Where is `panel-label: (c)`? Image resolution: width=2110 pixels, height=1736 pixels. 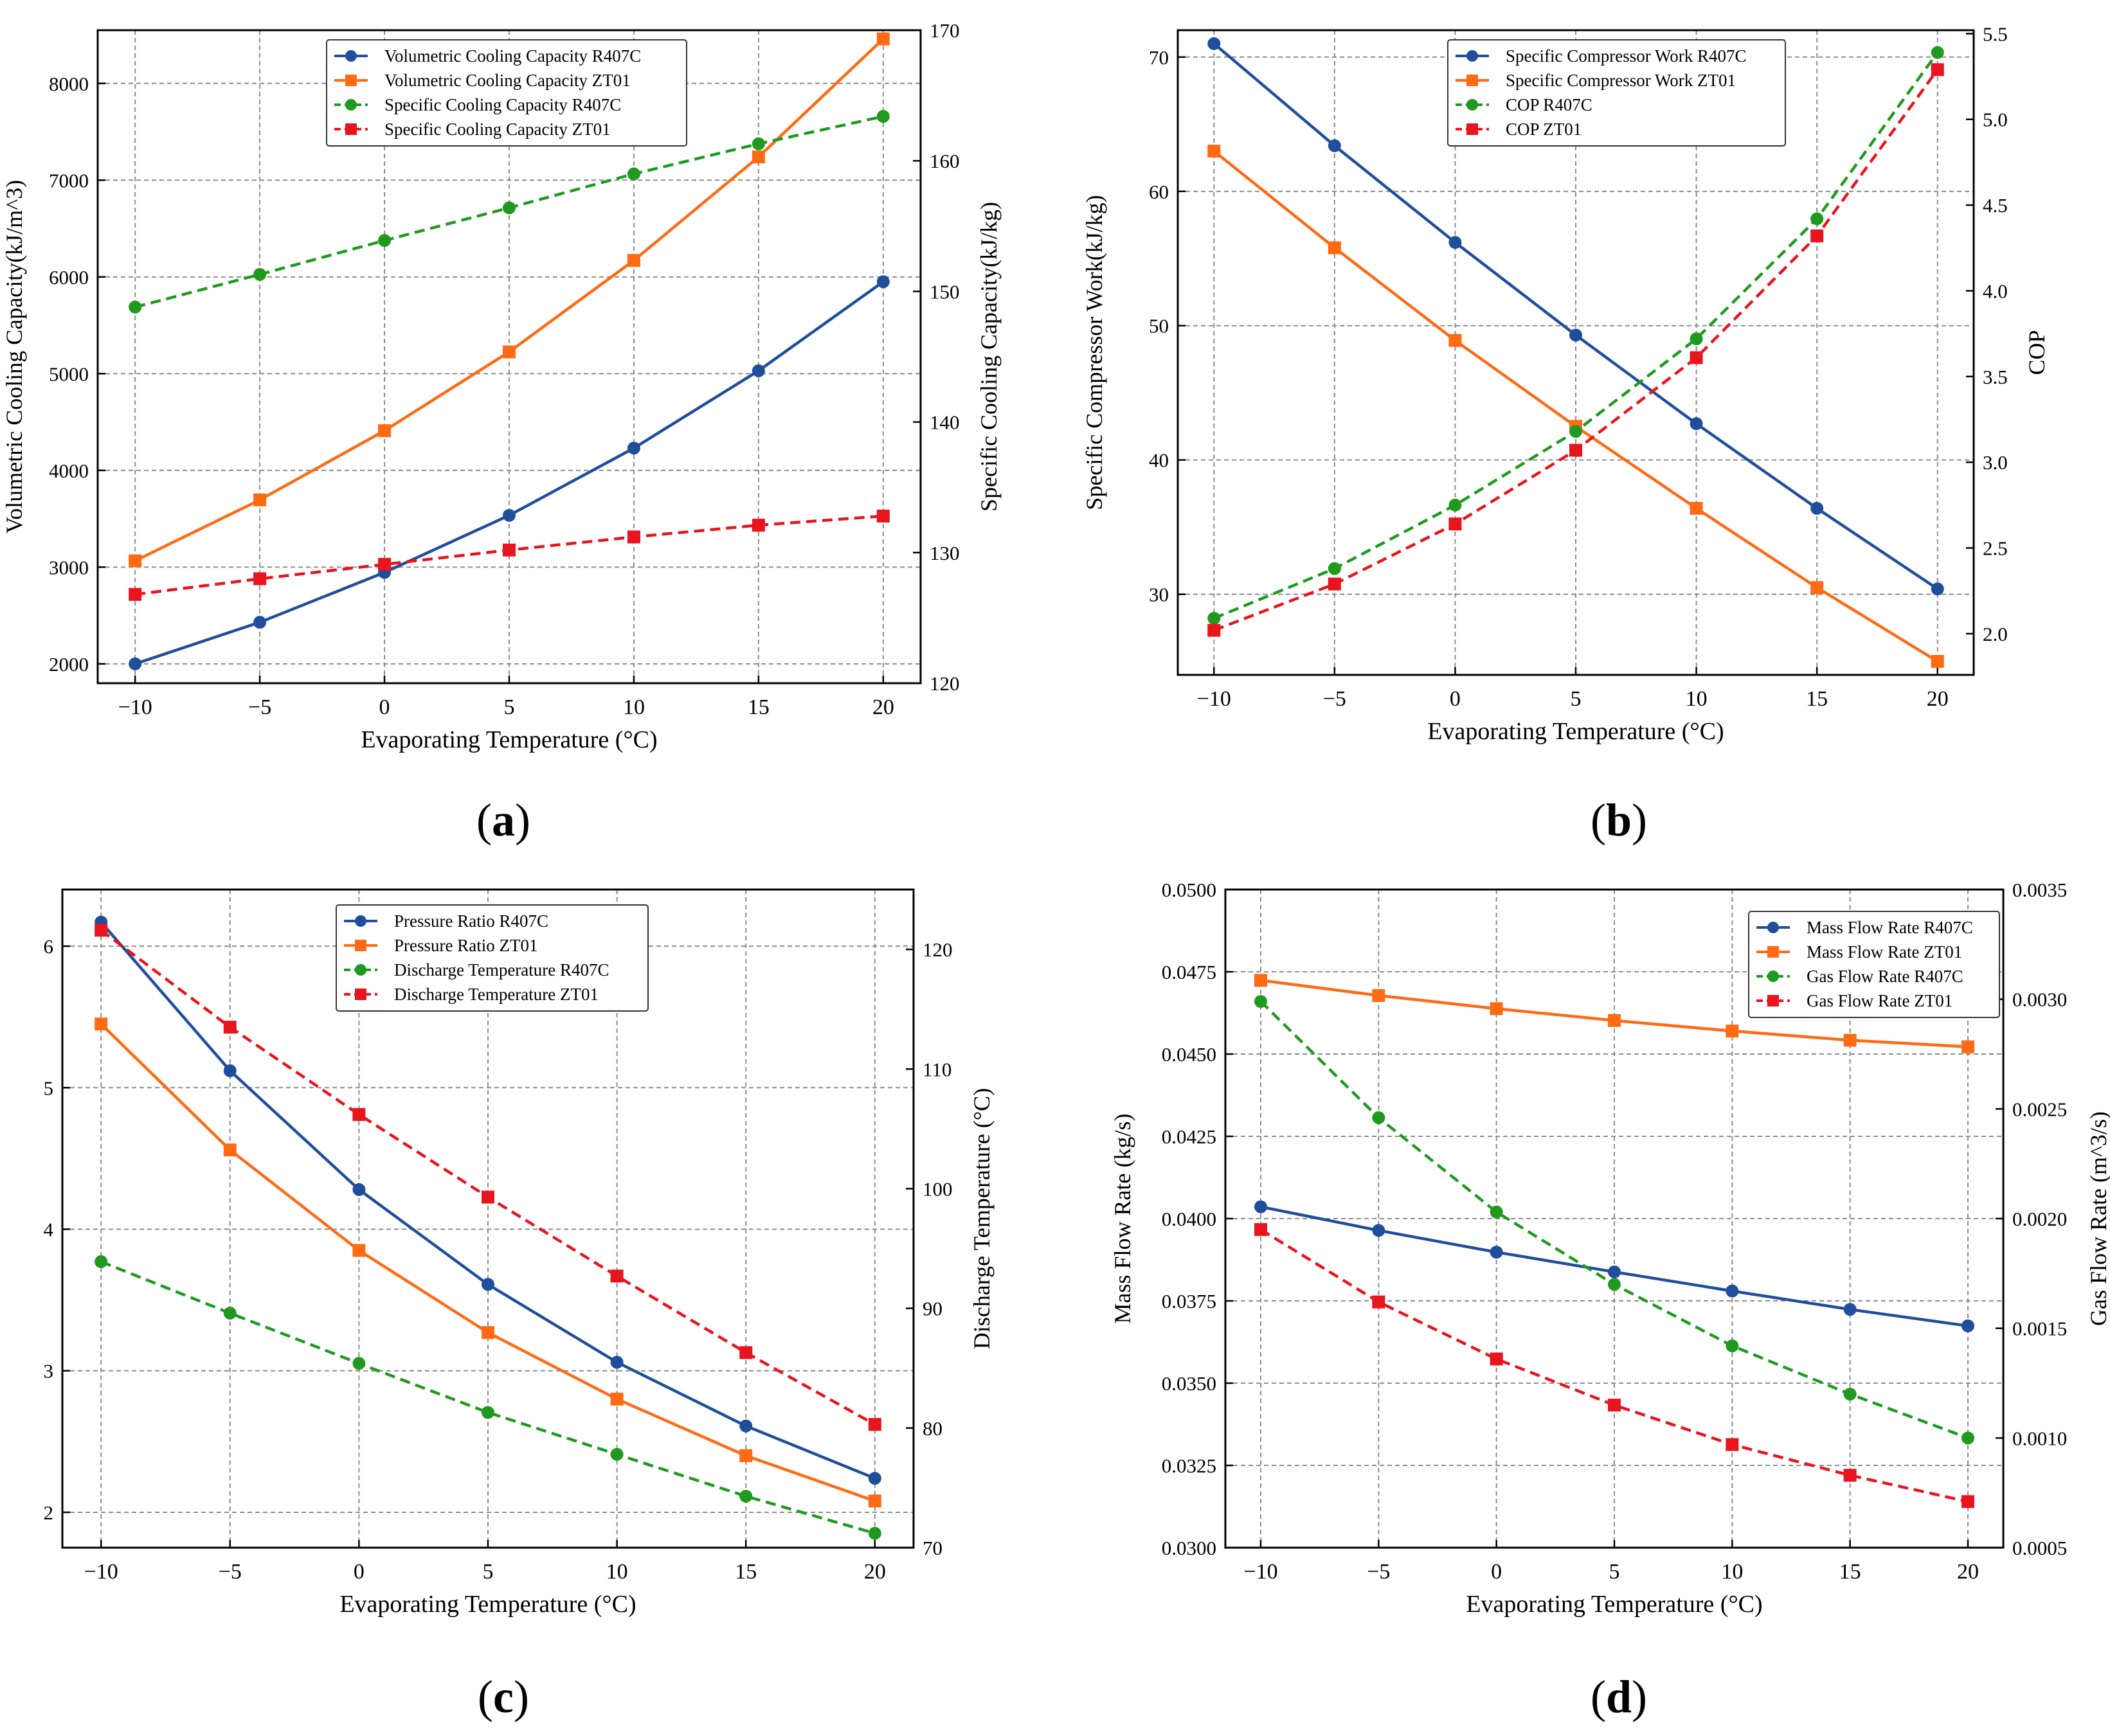 panel-label: (c) is located at coordinates (503, 1697).